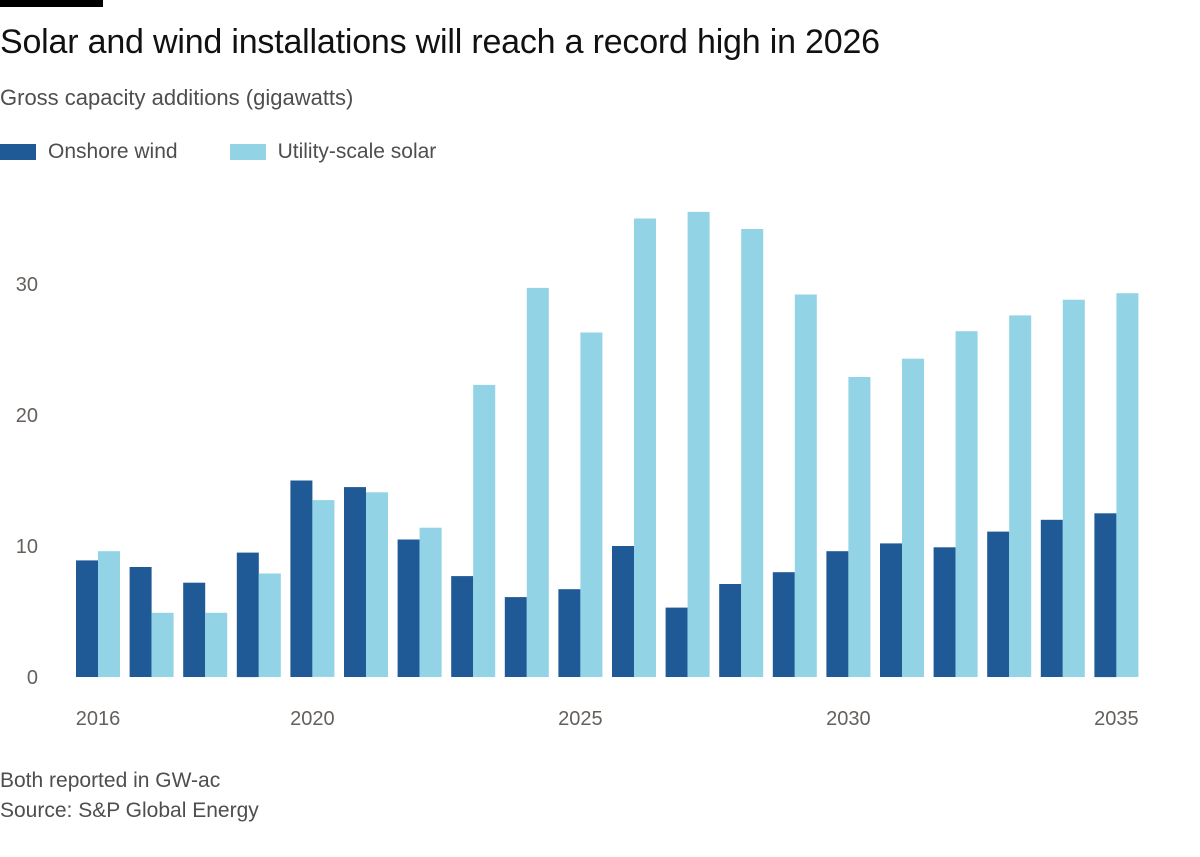 The image size is (1200, 857). What do you see at coordinates (805, 485) in the screenshot?
I see `bar-utility-scale-solar-2029` at bounding box center [805, 485].